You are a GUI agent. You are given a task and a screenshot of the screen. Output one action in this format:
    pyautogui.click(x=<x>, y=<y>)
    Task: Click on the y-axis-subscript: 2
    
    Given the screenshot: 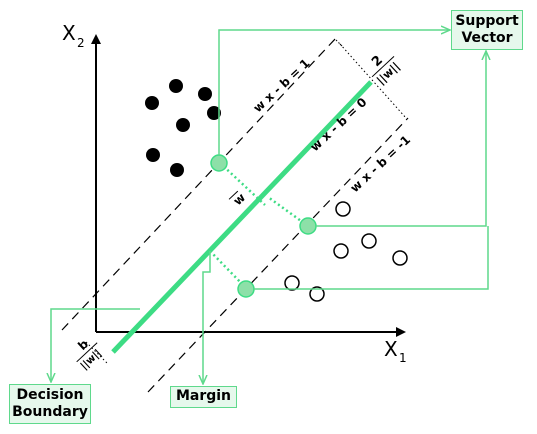 What is the action you would take?
    pyautogui.click(x=81, y=43)
    